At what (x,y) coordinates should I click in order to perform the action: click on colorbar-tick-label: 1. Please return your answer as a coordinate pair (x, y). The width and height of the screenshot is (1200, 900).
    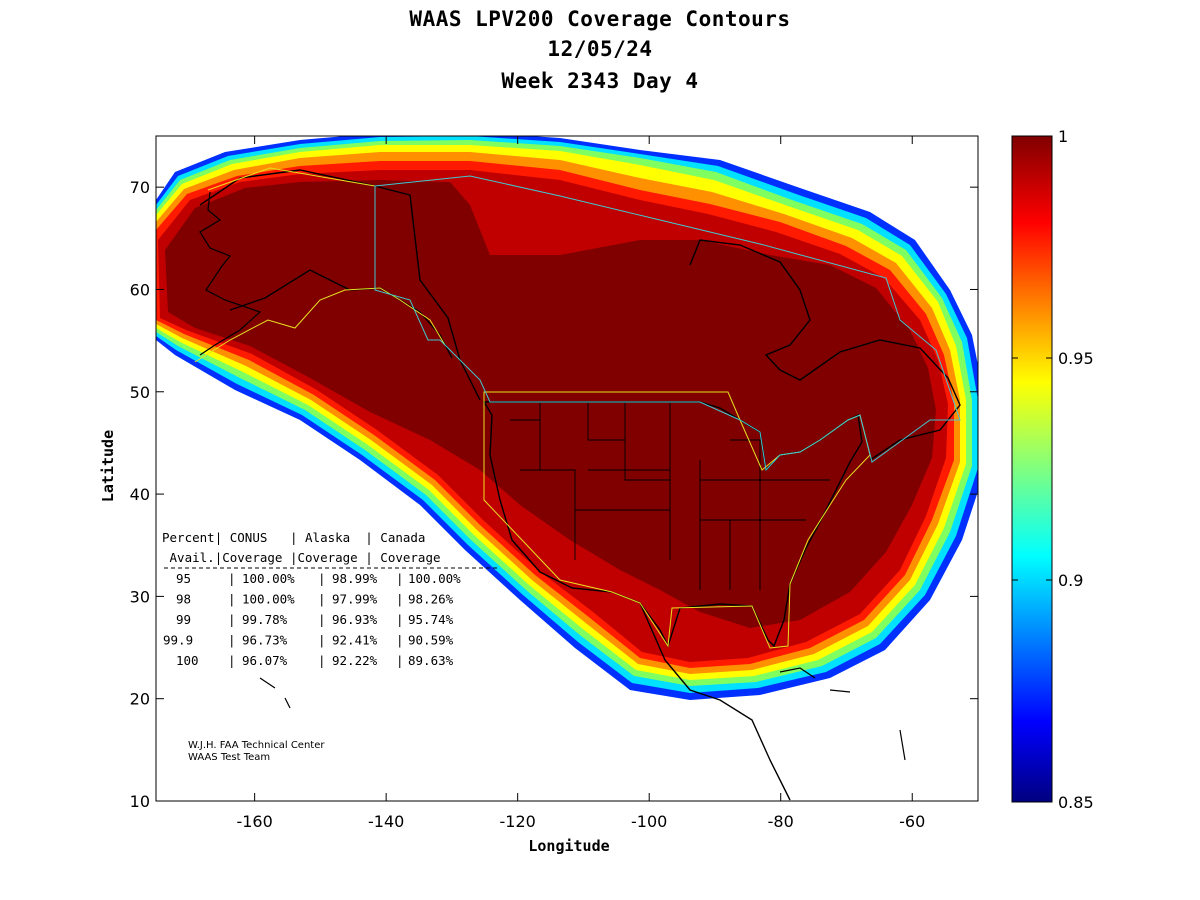
    Looking at the image, I should click on (1063, 136).